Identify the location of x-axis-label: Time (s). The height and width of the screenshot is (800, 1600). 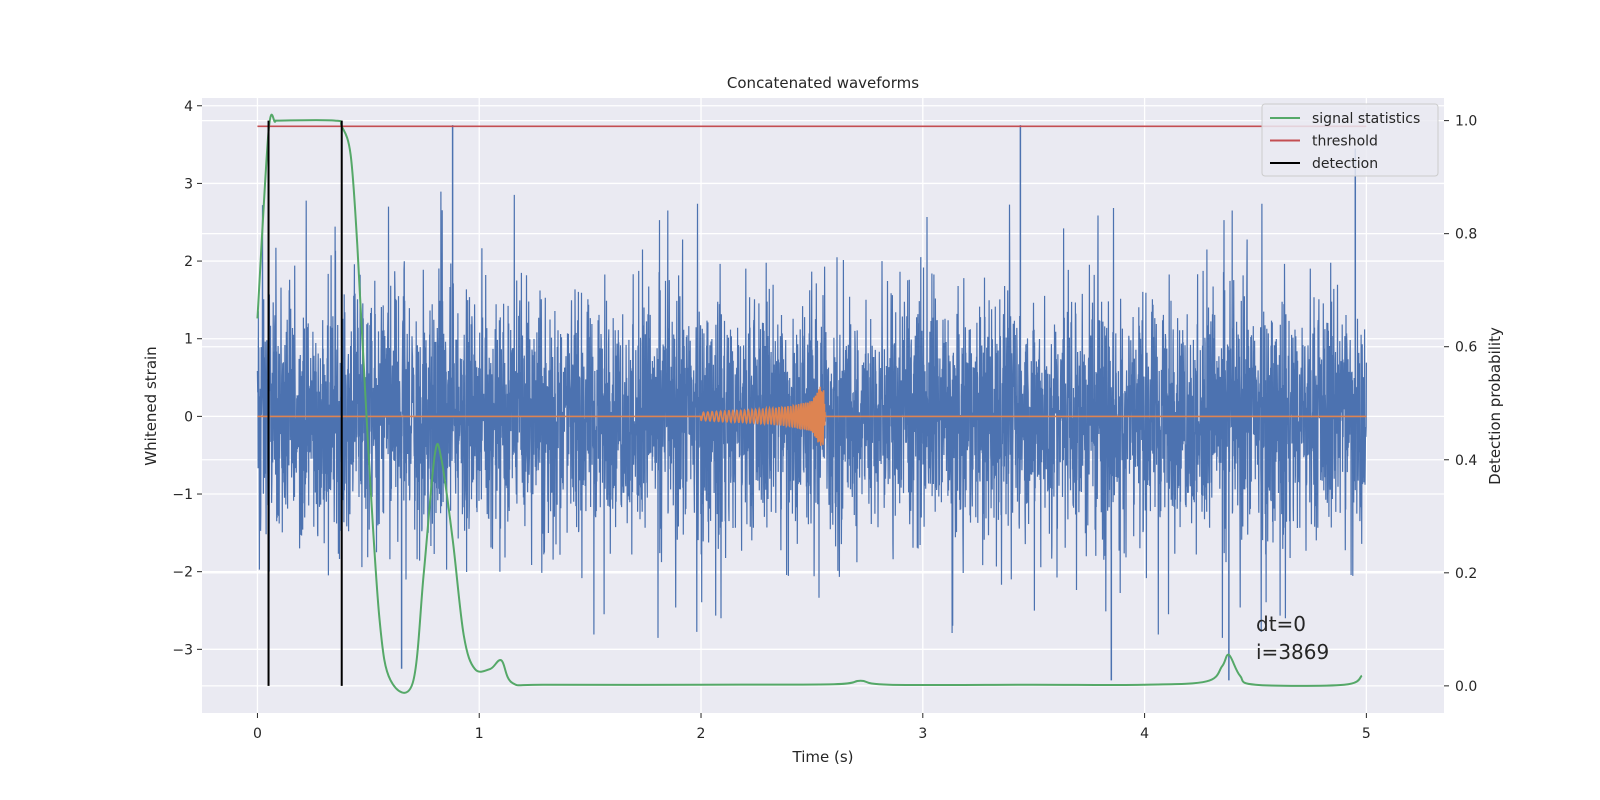
(823, 757).